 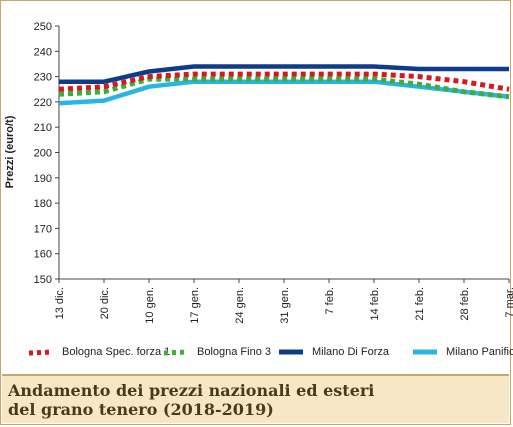 I want to click on x-tick-label: 7 mar., so click(x=508, y=302).